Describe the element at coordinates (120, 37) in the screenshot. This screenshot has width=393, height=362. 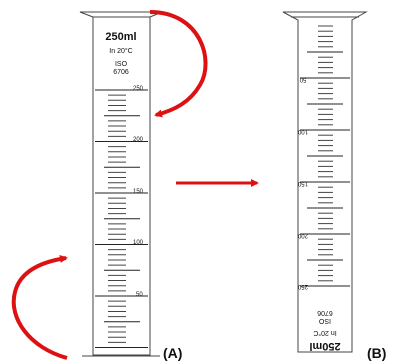
I see `cylinder-a-volume: 250ml` at that location.